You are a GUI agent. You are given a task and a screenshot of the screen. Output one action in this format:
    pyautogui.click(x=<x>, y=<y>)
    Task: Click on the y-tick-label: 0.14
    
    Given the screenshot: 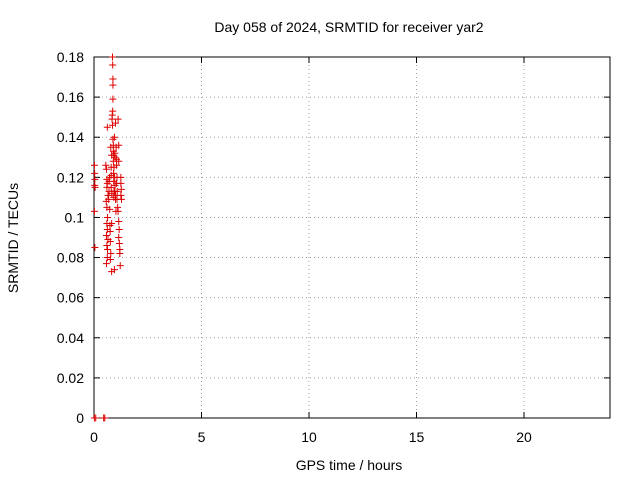 What is the action you would take?
    pyautogui.click(x=70, y=137)
    